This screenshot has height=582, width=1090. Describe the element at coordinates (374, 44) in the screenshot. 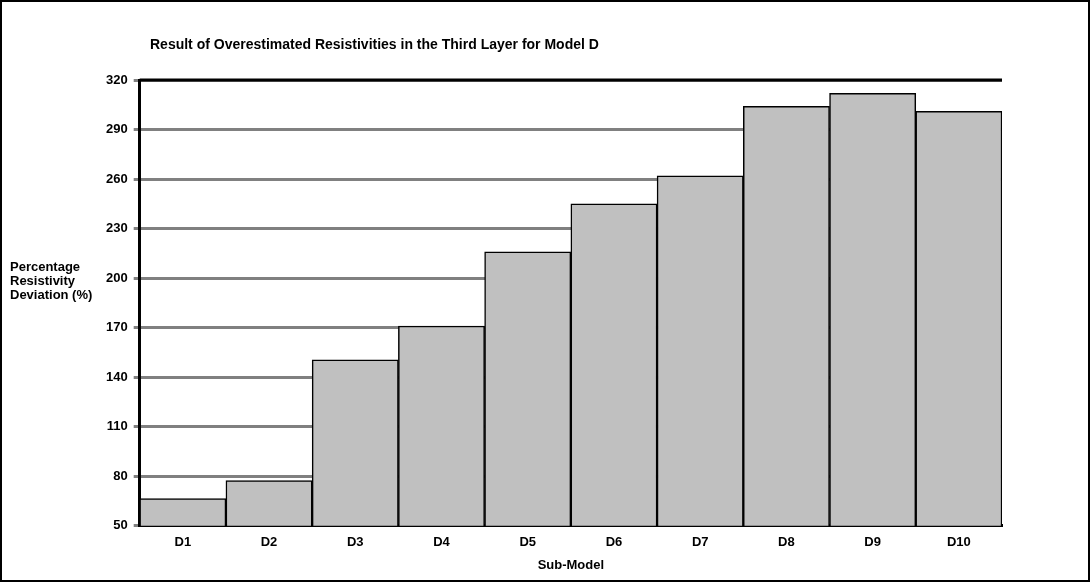

I see `chart-title: Result of Overestimated Resistivities in the Third Layer for Model D` at that location.